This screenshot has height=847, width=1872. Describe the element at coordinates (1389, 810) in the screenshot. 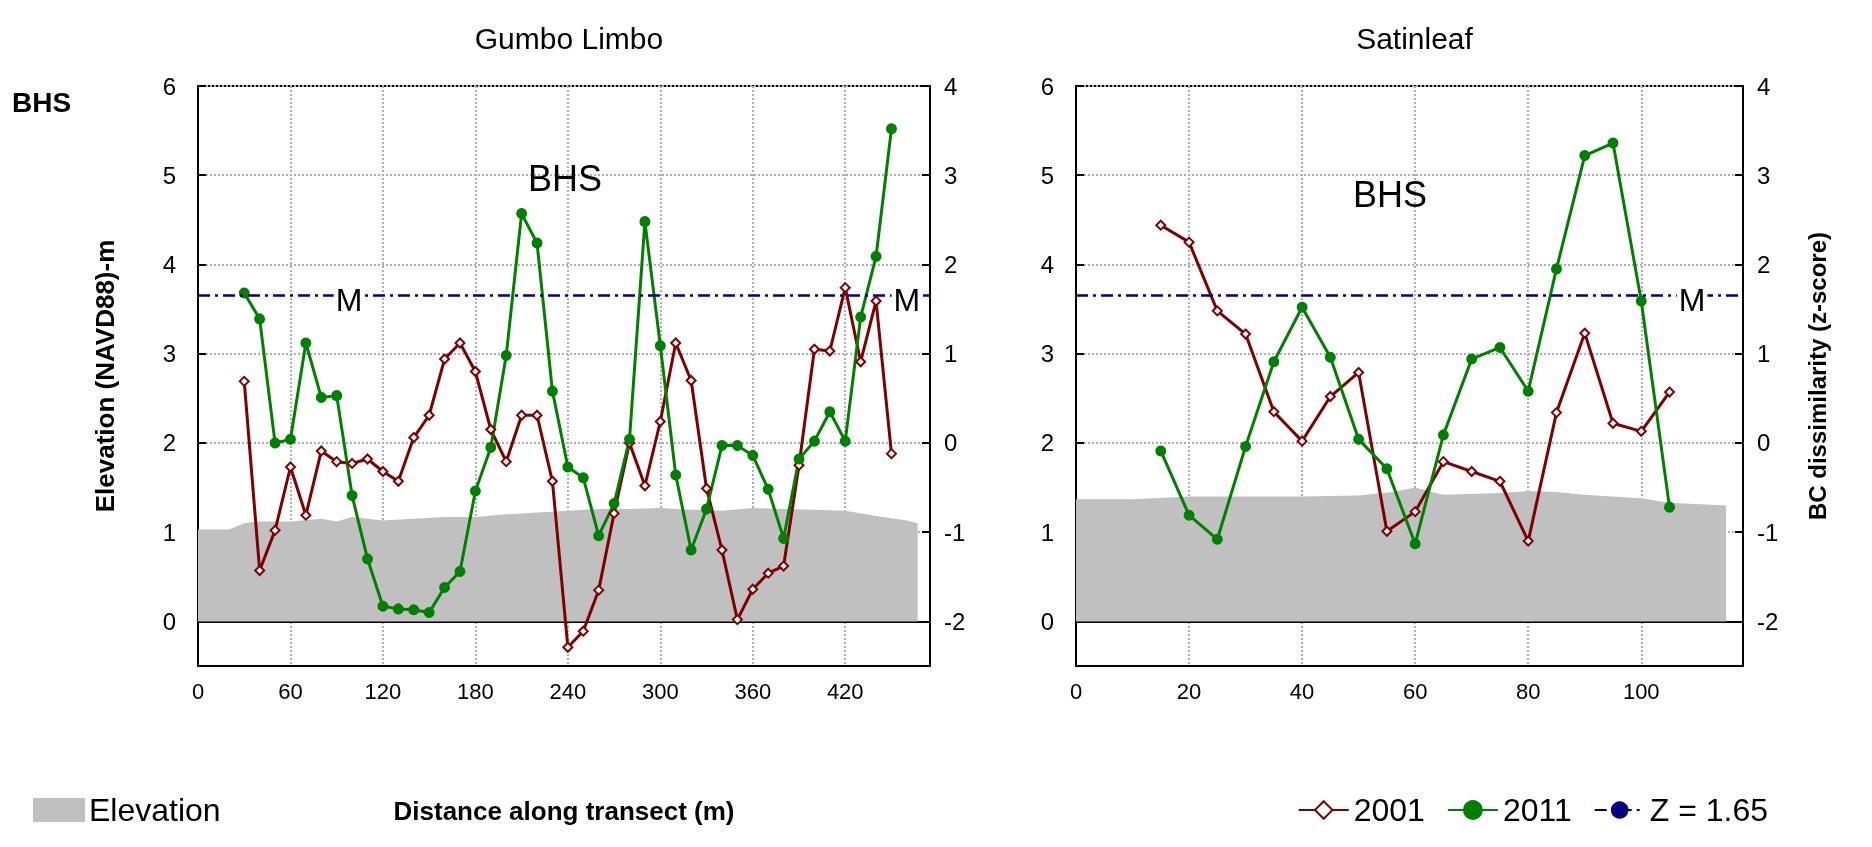

I see `legend-label: 2001` at that location.